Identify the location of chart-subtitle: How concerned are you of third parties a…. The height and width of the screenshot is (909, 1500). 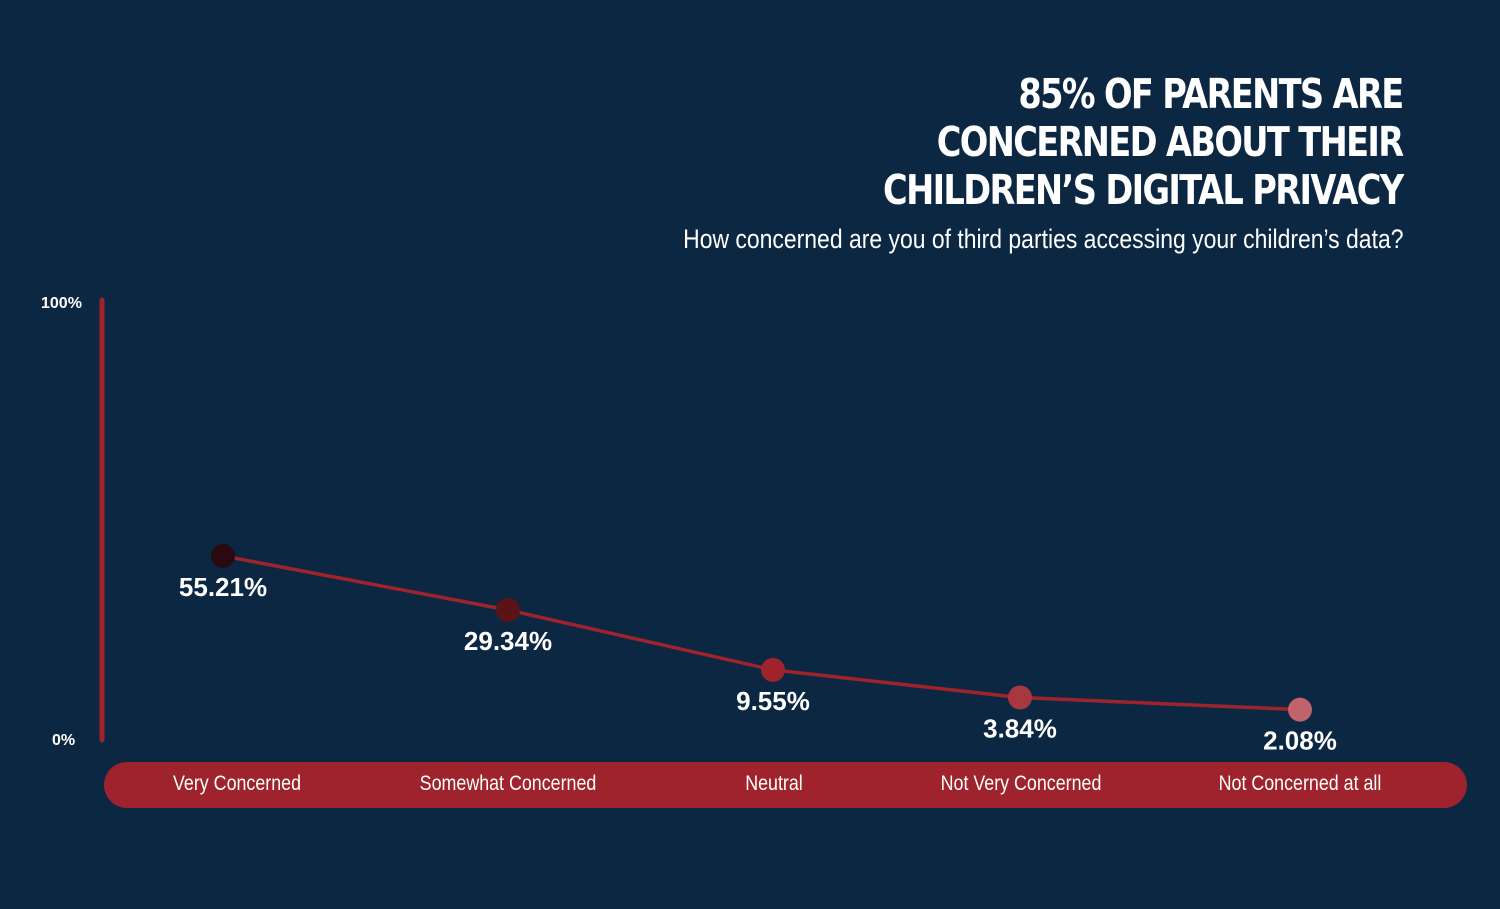
(1042, 239).